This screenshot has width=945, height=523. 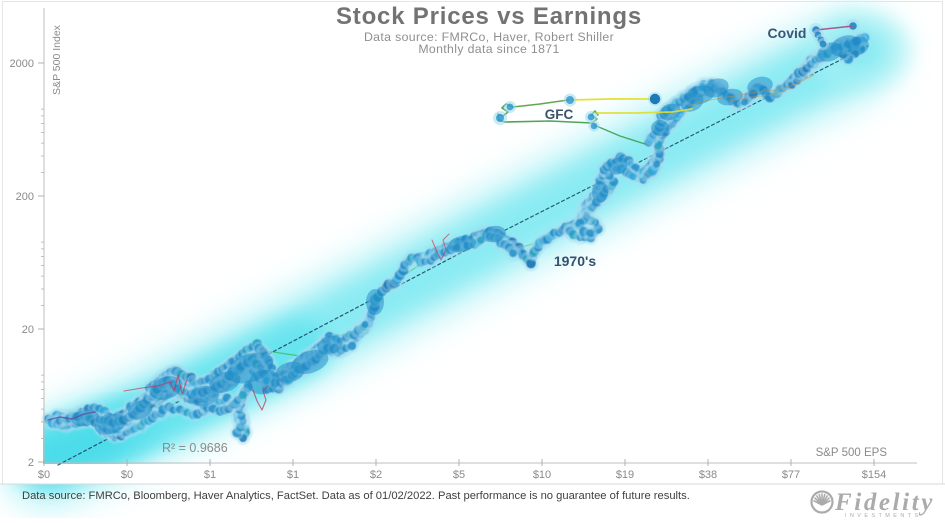 What do you see at coordinates (489, 16) in the screenshot?
I see `svg-text: Stock Prices vs Earnings` at bounding box center [489, 16].